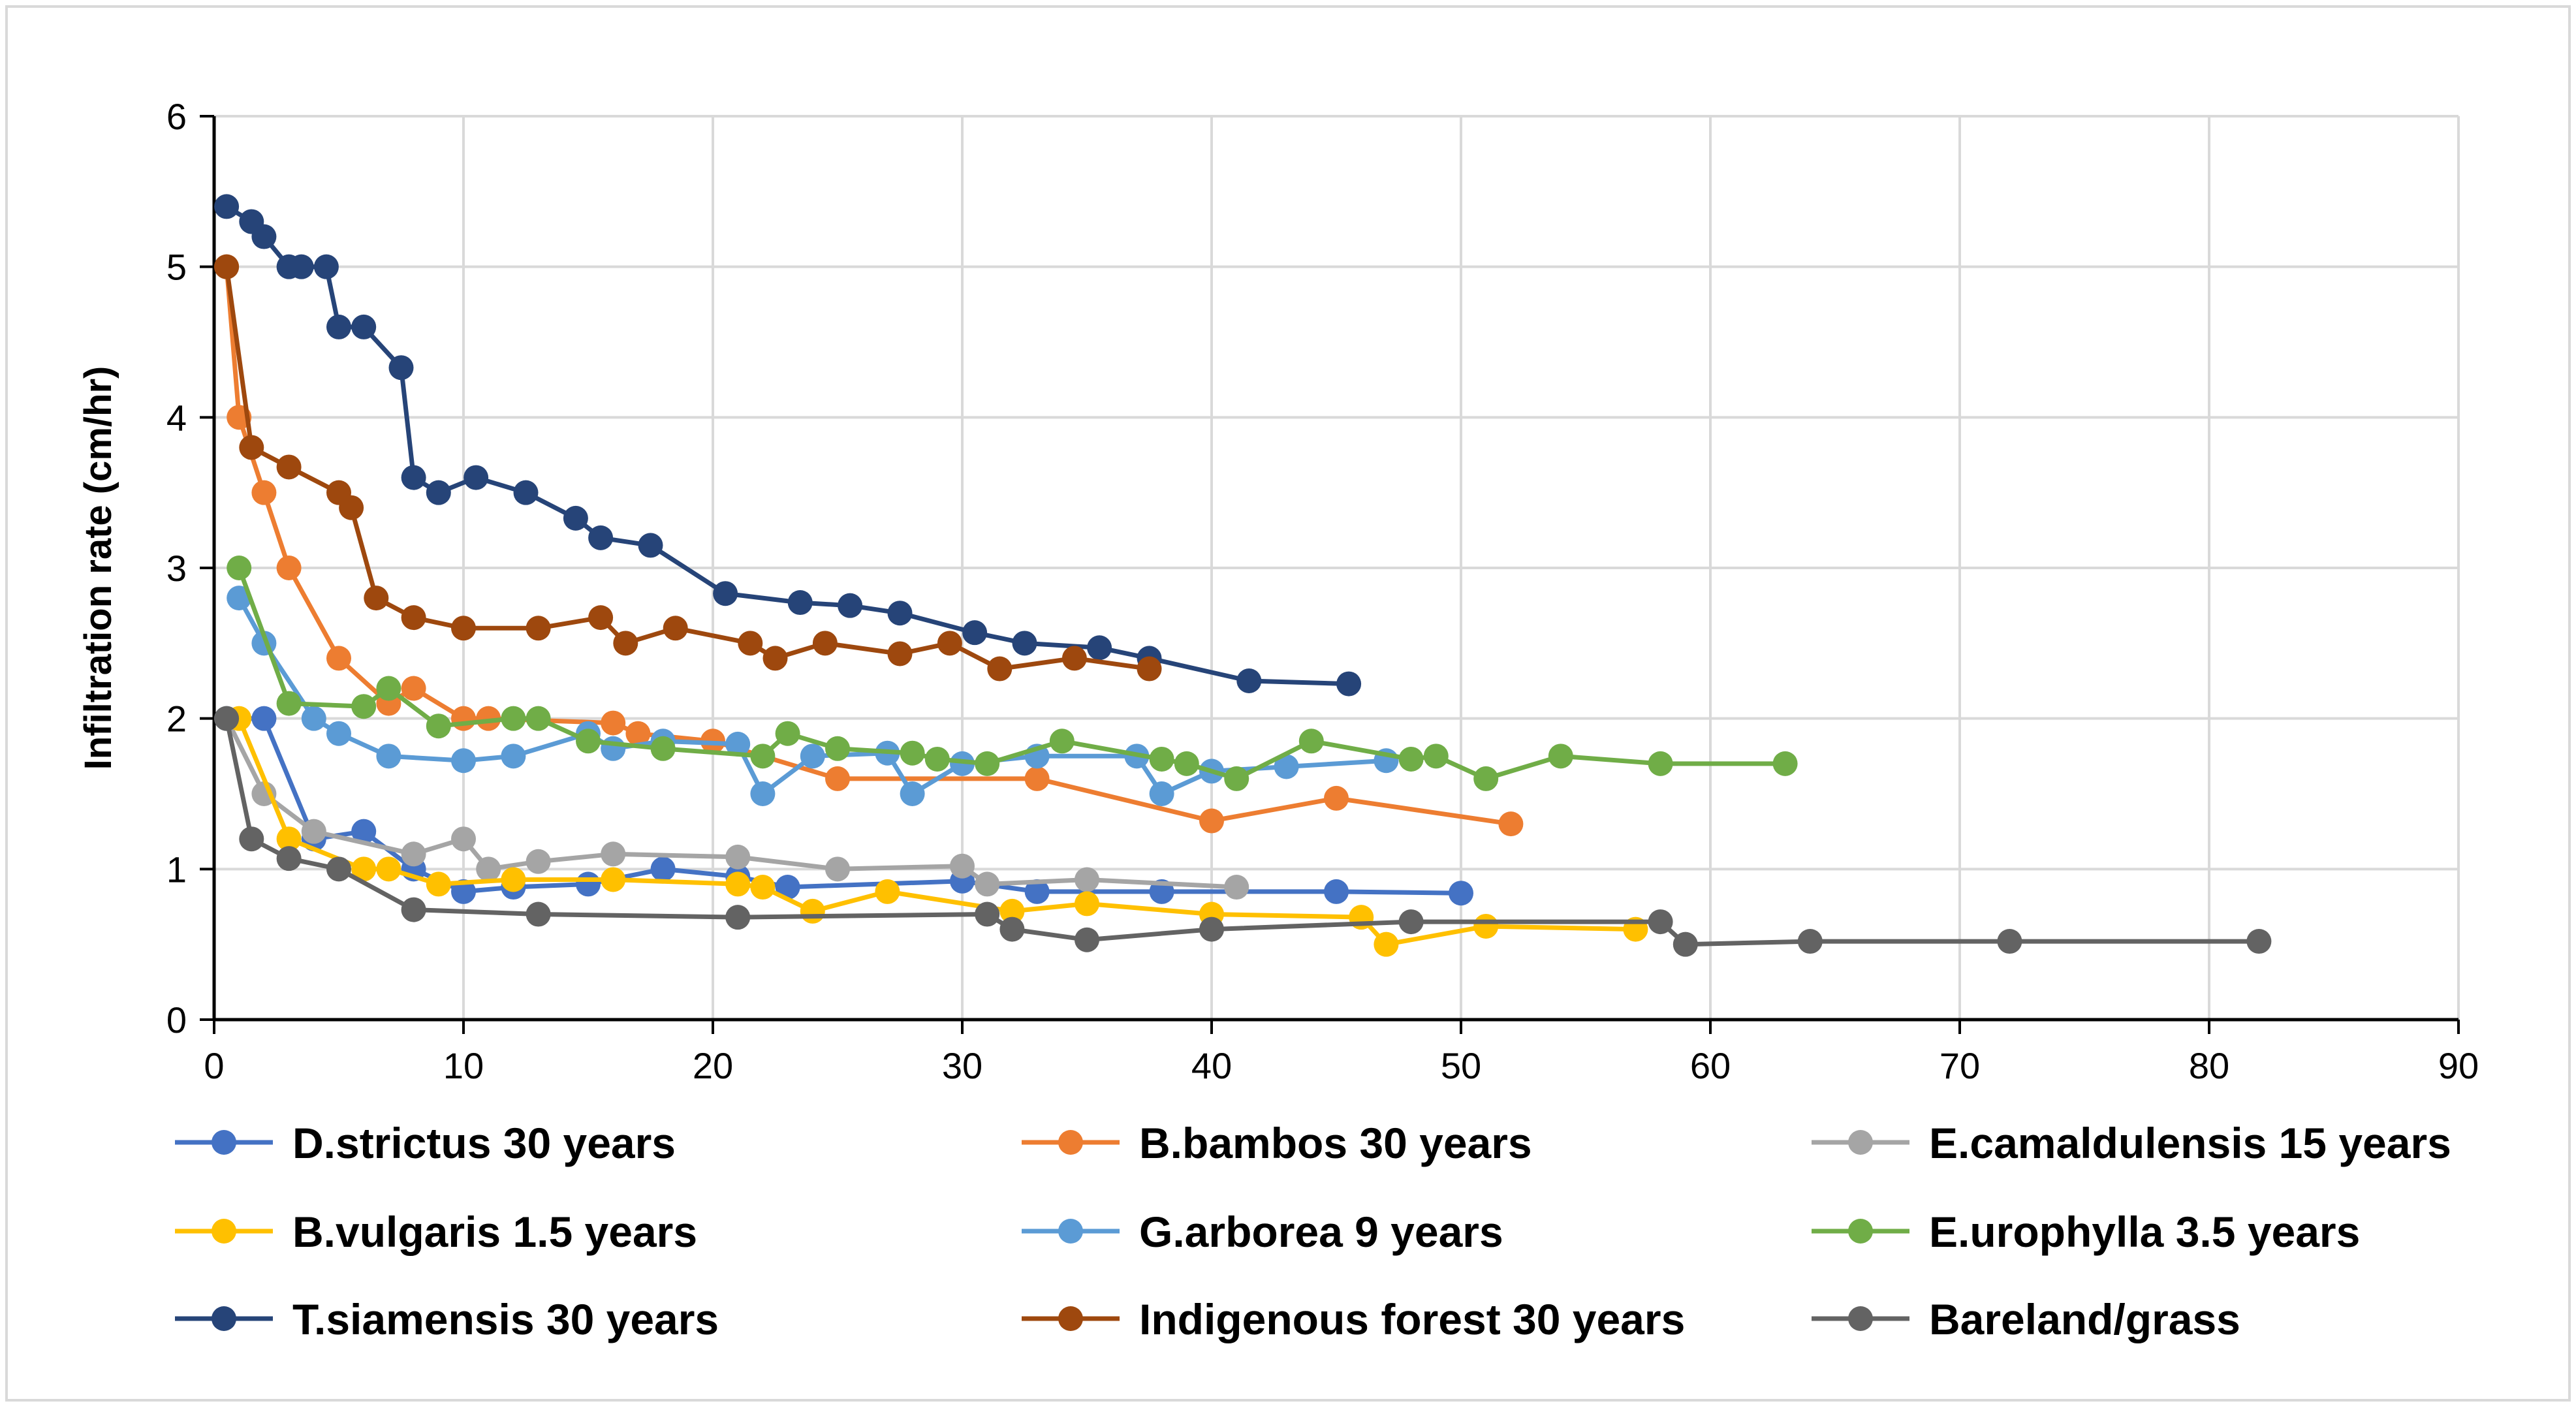 The image size is (2576, 1410). I want to click on legend-label: B.bambos 30 years, so click(1335, 1143).